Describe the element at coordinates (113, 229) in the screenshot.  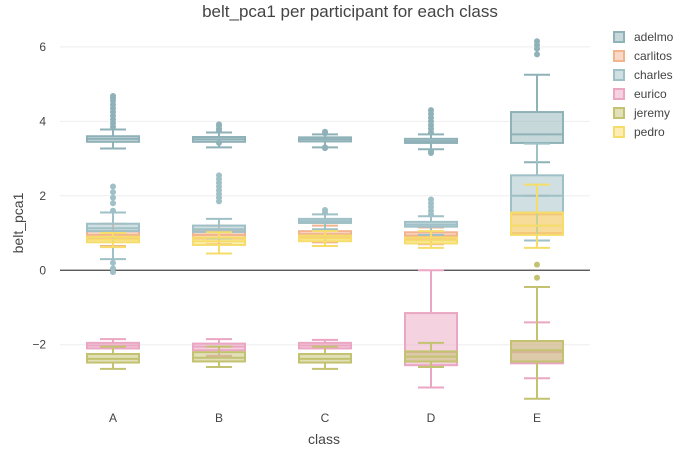
I see `box-charles-A` at that location.